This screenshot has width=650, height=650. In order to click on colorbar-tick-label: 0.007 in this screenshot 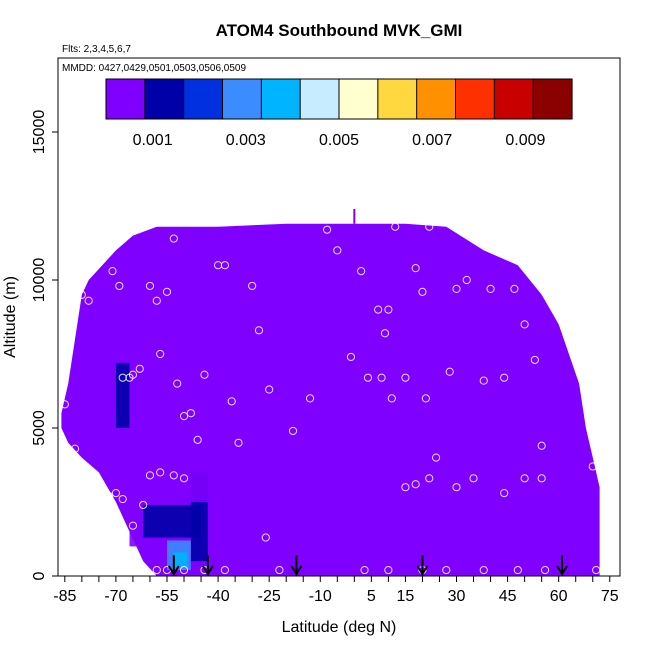, I will do `click(432, 140)`.